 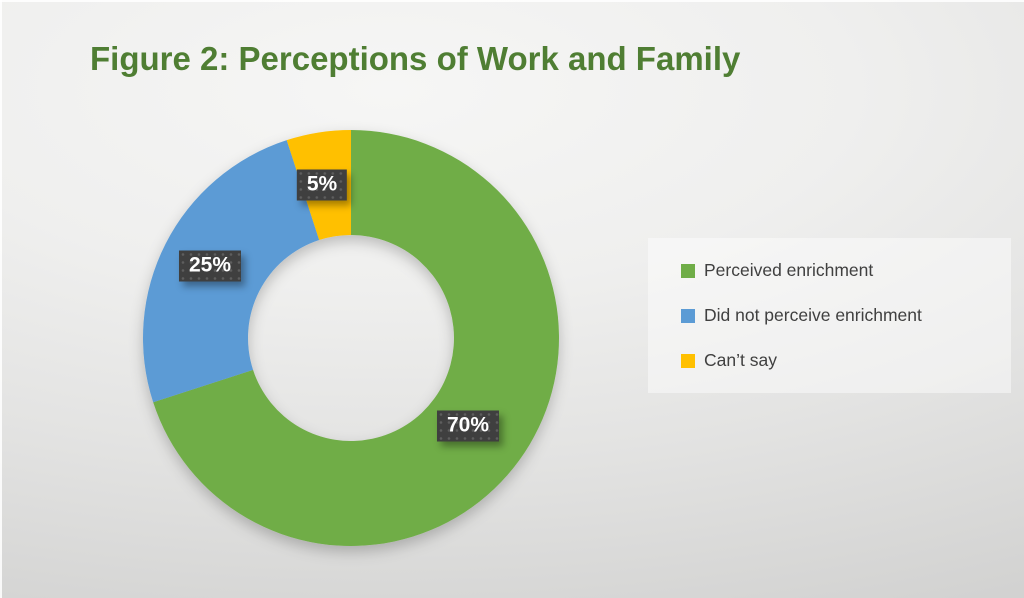 What do you see at coordinates (210, 266) in the screenshot?
I see `data-label-slice-1: 25%` at bounding box center [210, 266].